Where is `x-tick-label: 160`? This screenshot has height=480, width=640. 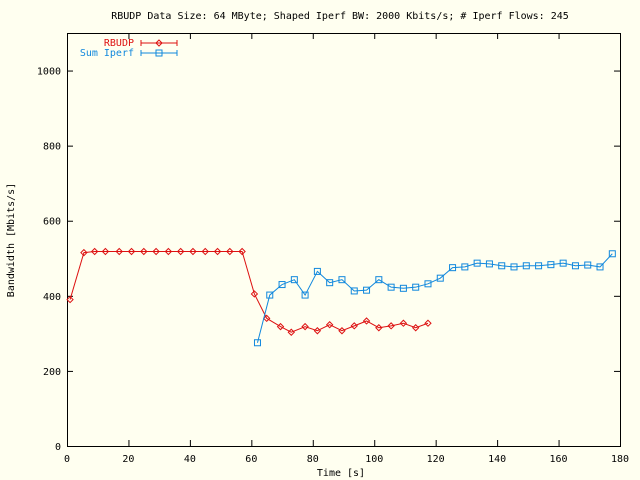
x-tick-label: 160 is located at coordinates (559, 459).